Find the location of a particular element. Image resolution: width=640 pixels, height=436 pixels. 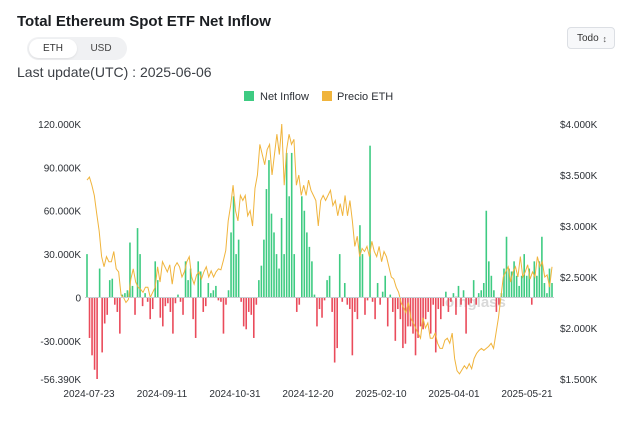

y-right-tick-label: $3.500K is located at coordinates (579, 176).